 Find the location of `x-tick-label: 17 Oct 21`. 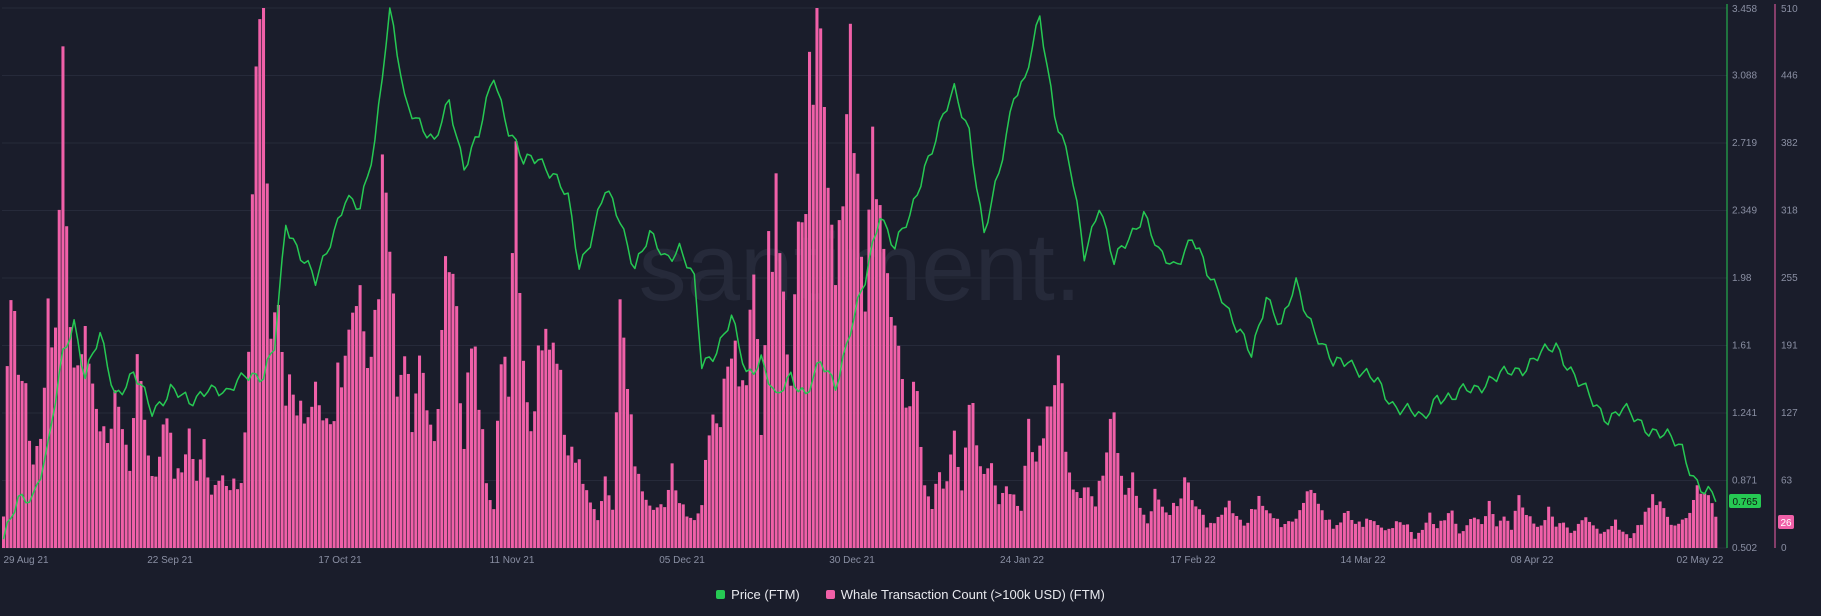

x-tick-label: 17 Oct 21 is located at coordinates (340, 560).